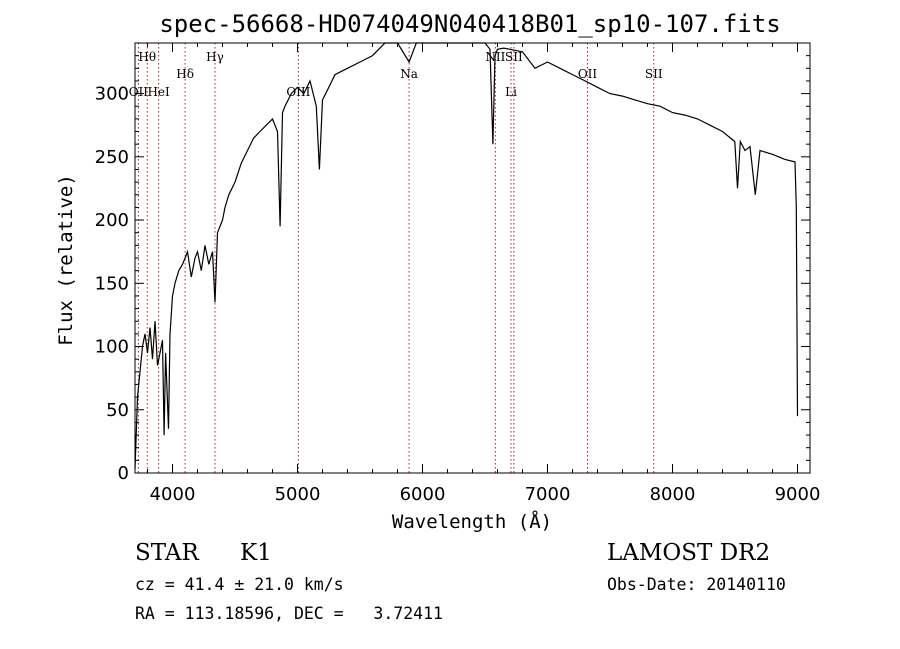 The height and width of the screenshot is (649, 900). Describe the element at coordinates (215, 57) in the screenshot. I see `line-label-4: Hγ` at that location.